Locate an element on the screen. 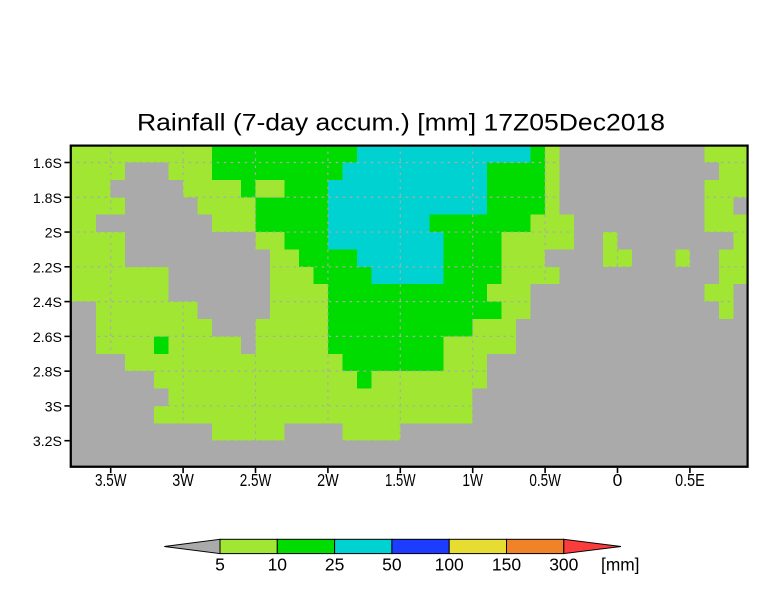 The image size is (784, 612). svg-text: 0.5E is located at coordinates (690, 480).